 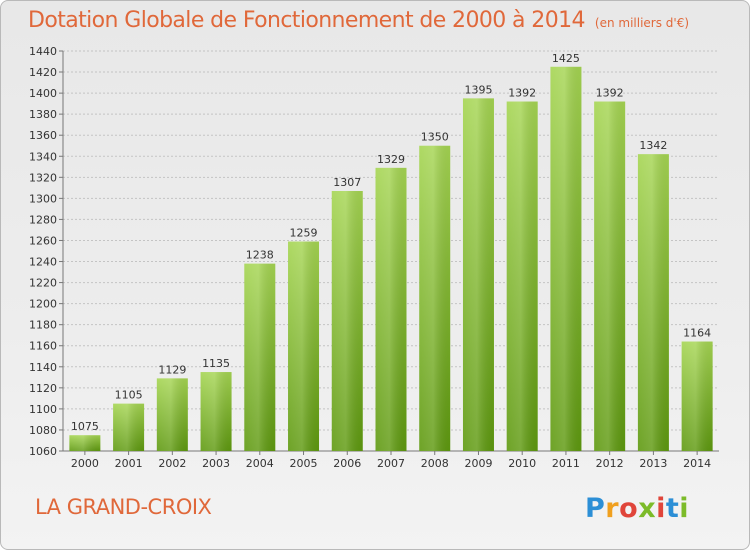 I want to click on bar-shine-2006, so click(x=347, y=321).